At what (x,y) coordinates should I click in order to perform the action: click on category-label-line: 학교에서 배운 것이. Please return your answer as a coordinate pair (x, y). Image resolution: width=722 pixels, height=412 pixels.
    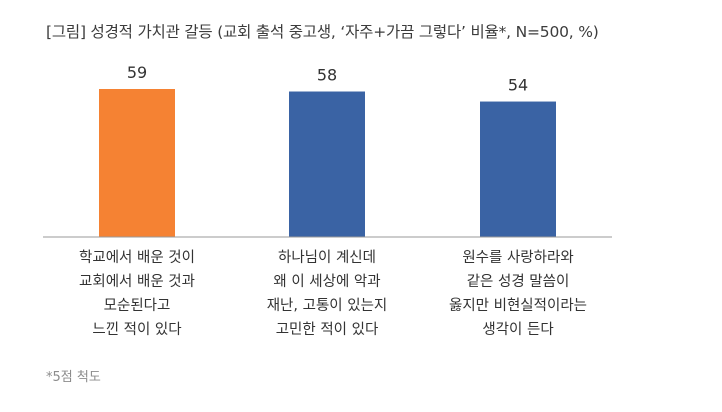
    Looking at the image, I should click on (137, 258).